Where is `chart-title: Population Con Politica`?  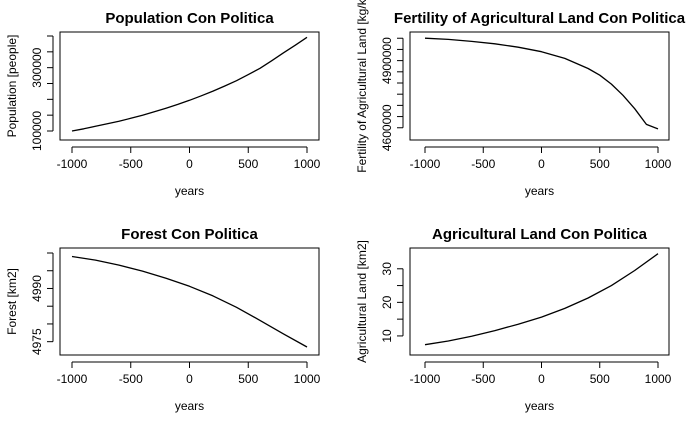 chart-title: Population Con Politica is located at coordinates (189, 18).